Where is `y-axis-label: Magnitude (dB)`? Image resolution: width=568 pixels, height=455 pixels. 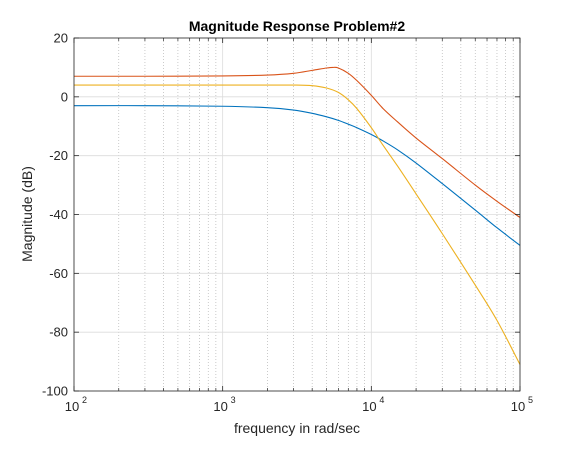 y-axis-label: Magnitude (dB) is located at coordinates (27, 214).